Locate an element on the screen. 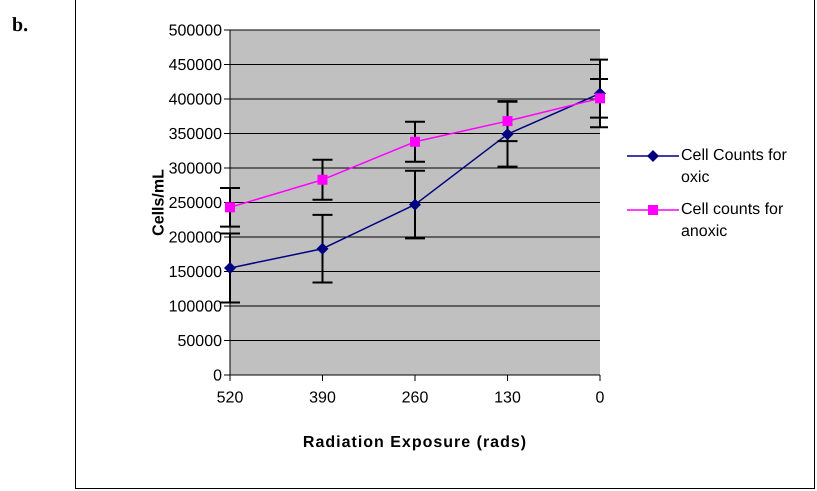  y-tick-label: 100000 is located at coordinates (195, 307).